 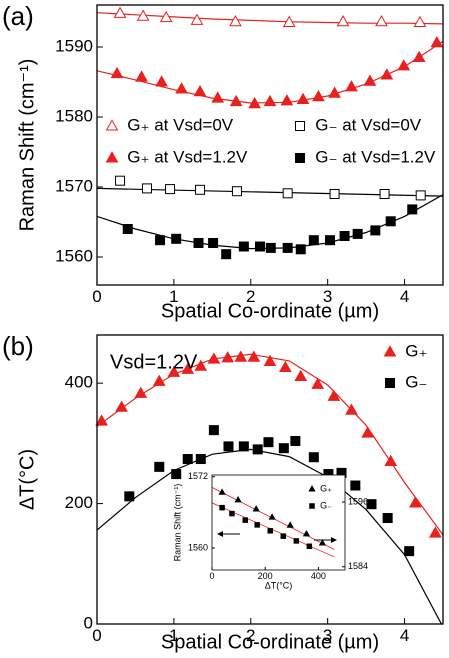 I want to click on x-axis-label: Spatial Co-ordinate (µm), so click(x=270, y=642).